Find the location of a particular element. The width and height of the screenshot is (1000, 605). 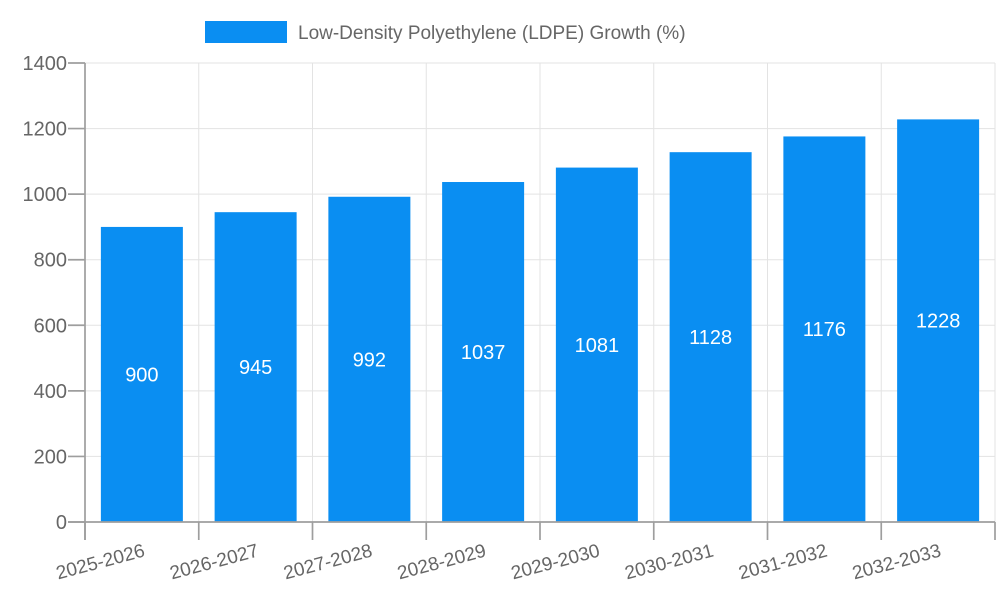

bar-value-label: 1081 is located at coordinates (597, 346).